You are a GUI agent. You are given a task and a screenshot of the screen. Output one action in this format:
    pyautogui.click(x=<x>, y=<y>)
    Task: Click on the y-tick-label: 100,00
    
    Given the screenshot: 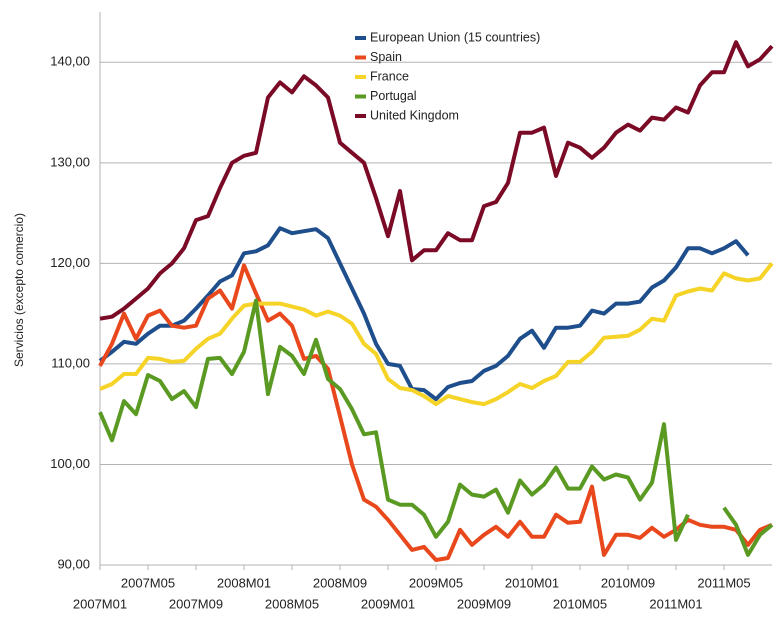 What is the action you would take?
    pyautogui.click(x=70, y=463)
    